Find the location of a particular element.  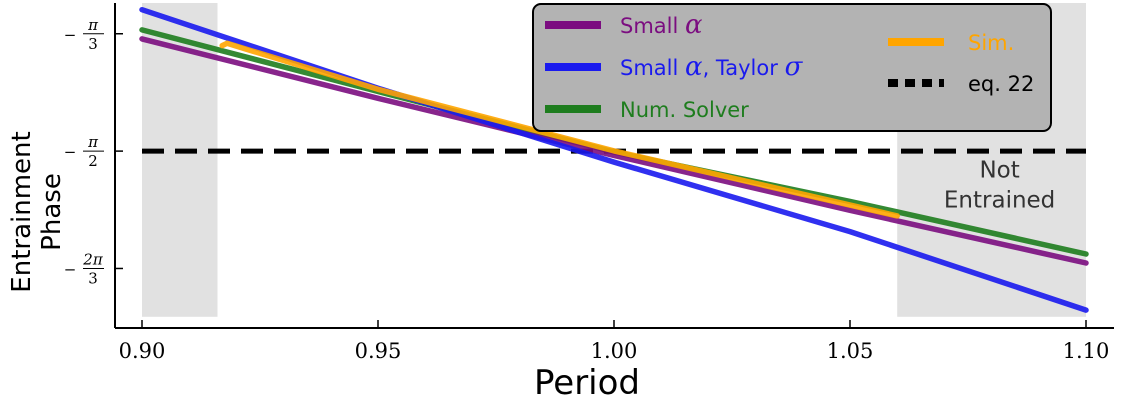

legend-label-3: Sim. is located at coordinates (991, 43).